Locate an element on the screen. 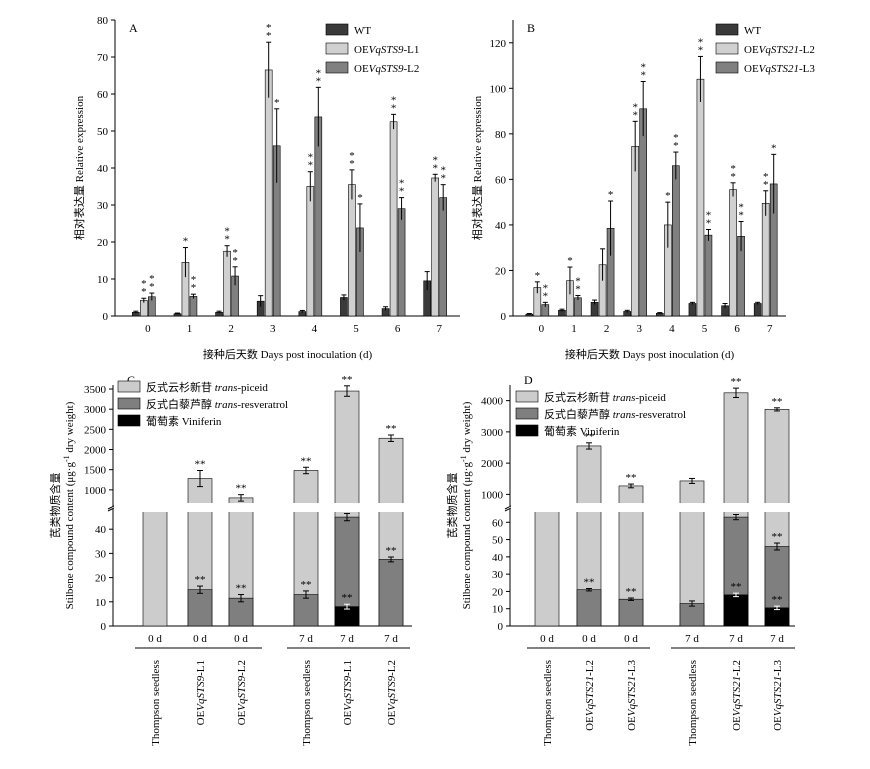 This screenshot has width=870, height=769. x-tick-label: 5 is located at coordinates (705, 329).